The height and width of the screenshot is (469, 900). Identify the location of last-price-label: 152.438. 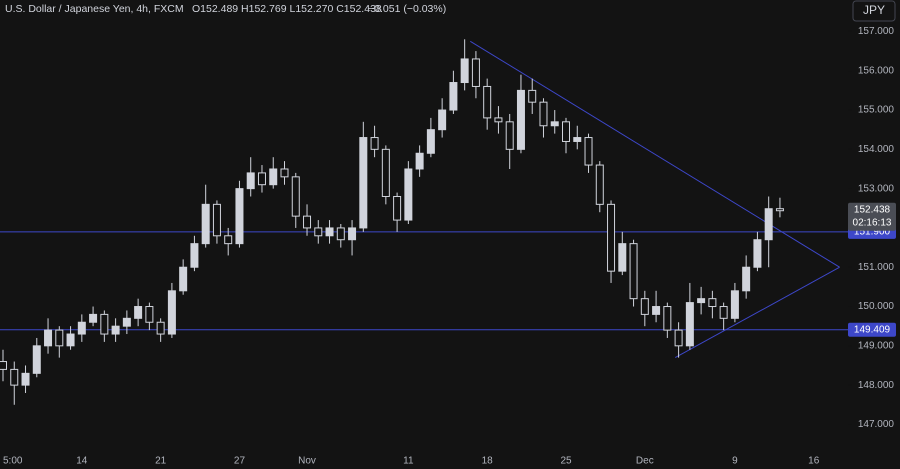
(872, 209).